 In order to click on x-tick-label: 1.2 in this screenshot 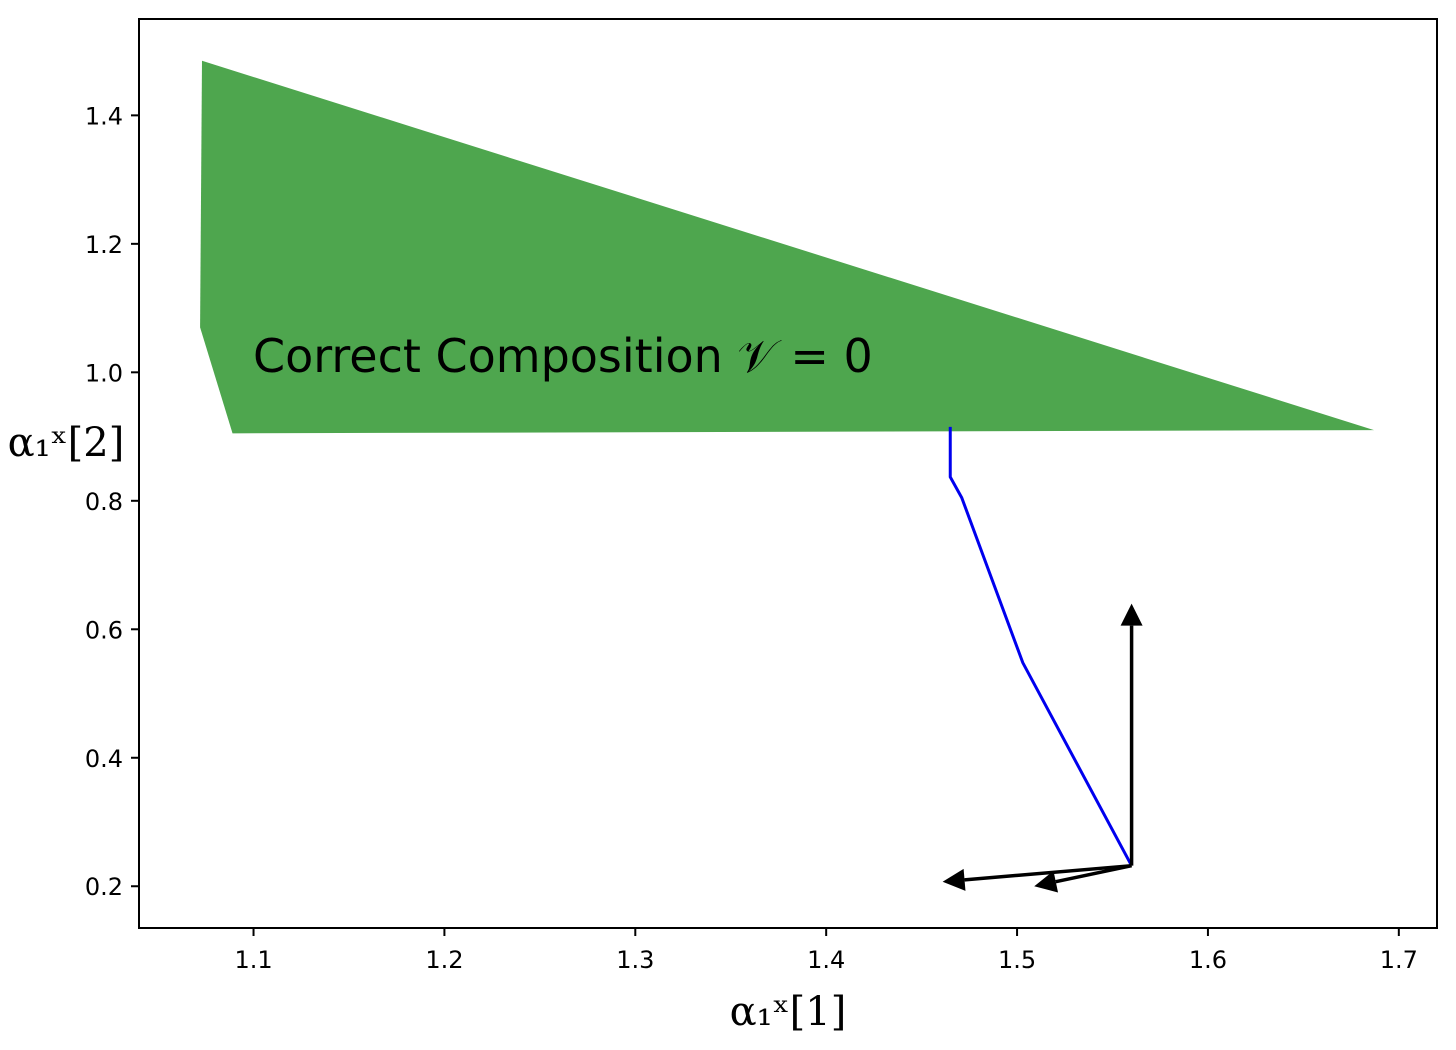, I will do `click(444, 960)`.